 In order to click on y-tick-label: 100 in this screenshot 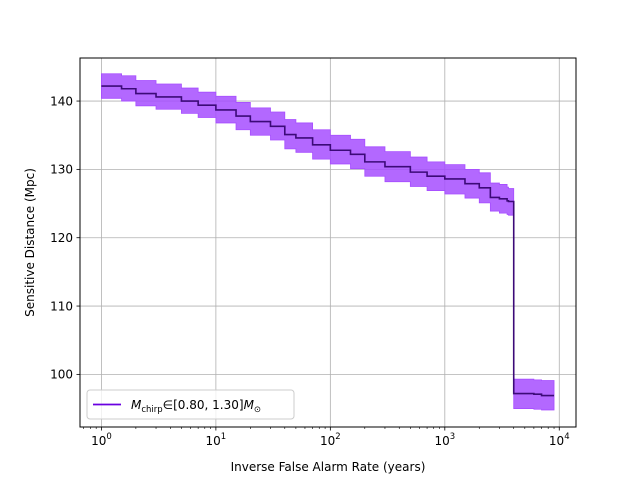, I will do `click(61, 375)`.